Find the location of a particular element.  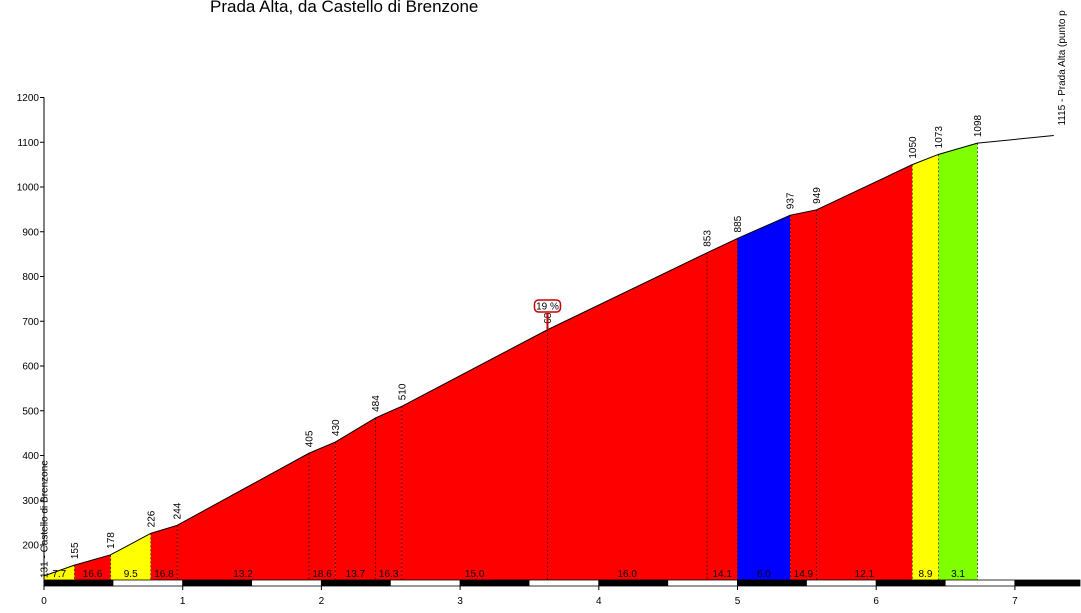

altitude-label: 1098 is located at coordinates (978, 125).